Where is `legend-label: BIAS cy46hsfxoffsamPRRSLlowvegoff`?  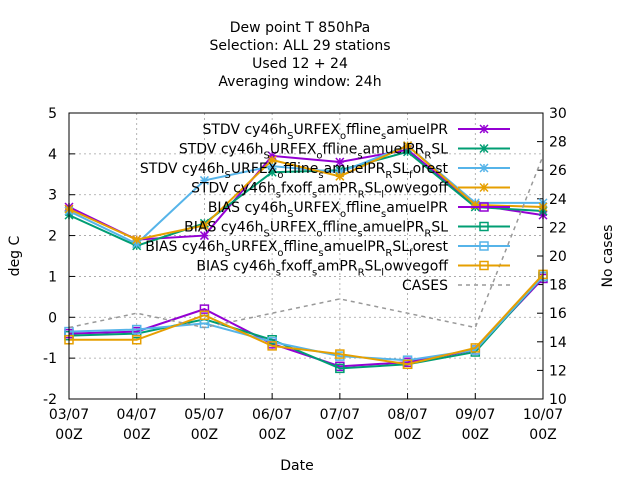
legend-label: BIAS cy46hsfxoffsamPRRSLlowvegoff is located at coordinates (322, 269).